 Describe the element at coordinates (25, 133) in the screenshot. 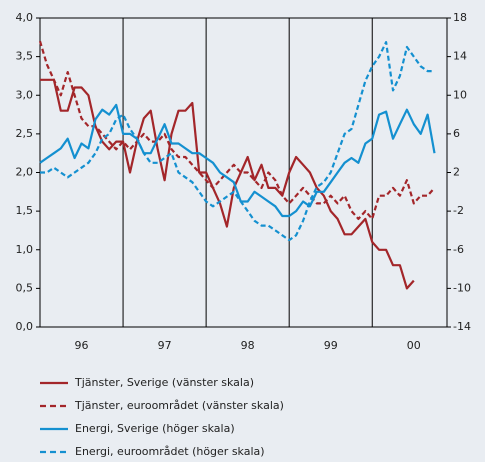

I see `y-tick-label: 2,5` at that location.